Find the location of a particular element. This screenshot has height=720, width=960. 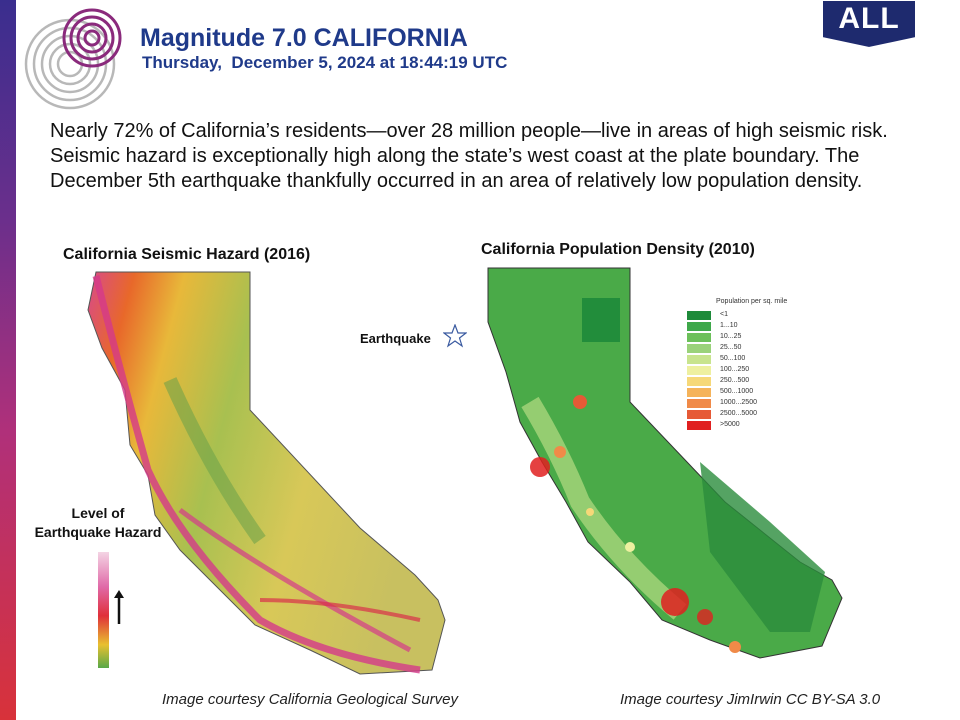

legend-row: 500...1000 is located at coordinates (747, 393).